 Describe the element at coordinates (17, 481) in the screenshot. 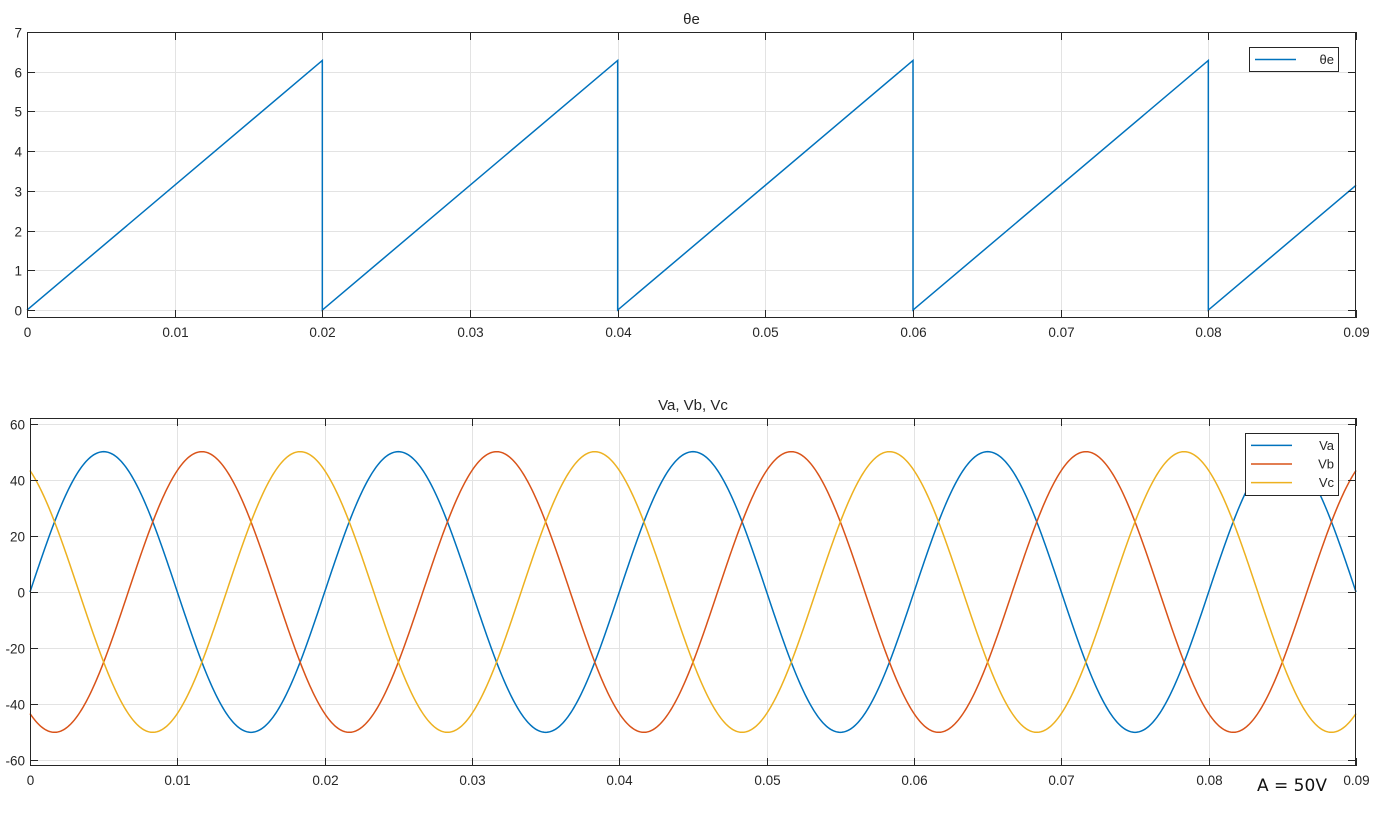

I see `y-tick-label: 40` at that location.